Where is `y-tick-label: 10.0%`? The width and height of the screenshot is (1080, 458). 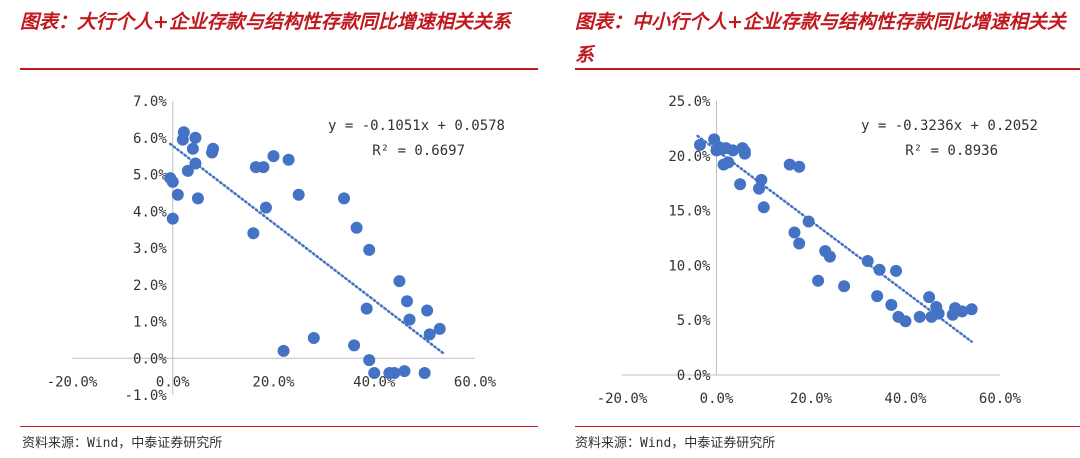
y-tick-label: 10.0% is located at coordinates (689, 266).